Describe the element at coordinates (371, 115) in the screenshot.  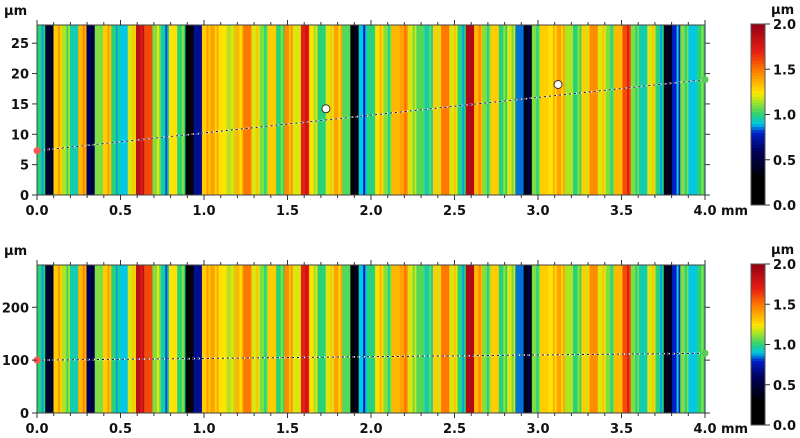
I see `profile-line-dash` at that location.